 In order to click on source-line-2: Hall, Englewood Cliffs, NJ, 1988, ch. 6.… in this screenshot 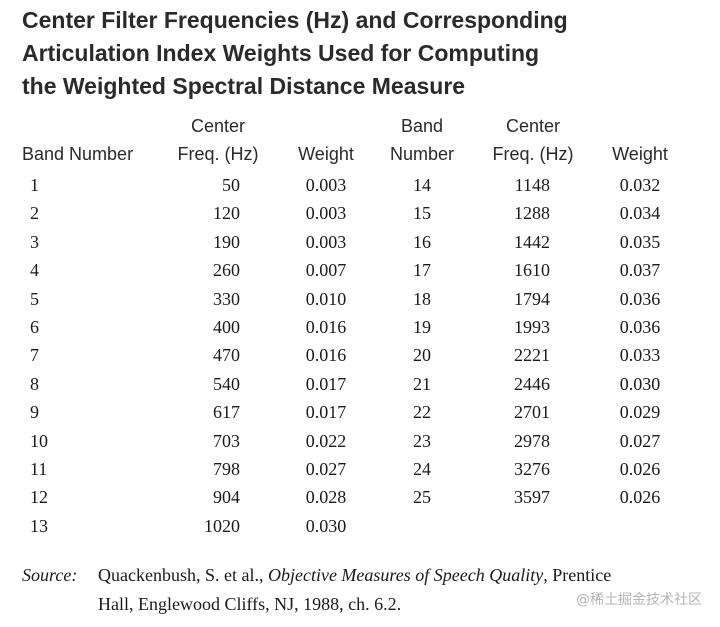, I will do `click(250, 604)`.